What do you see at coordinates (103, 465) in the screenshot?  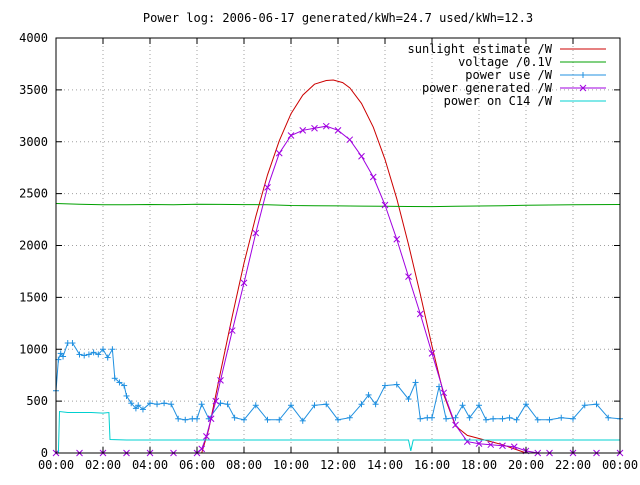 I see `x-tick-label: 02:00` at bounding box center [103, 465].